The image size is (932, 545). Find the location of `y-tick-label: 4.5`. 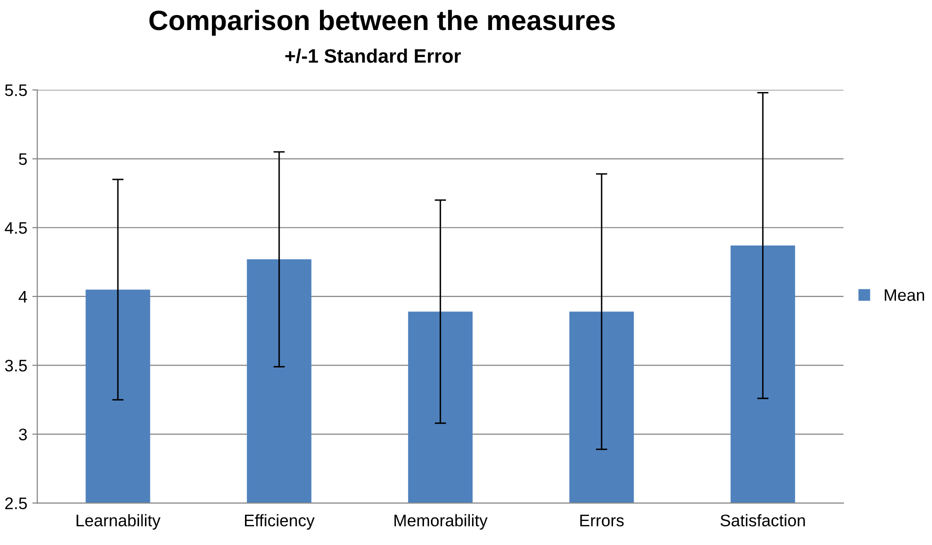

y-tick-label: 4.5 is located at coordinates (15, 228).